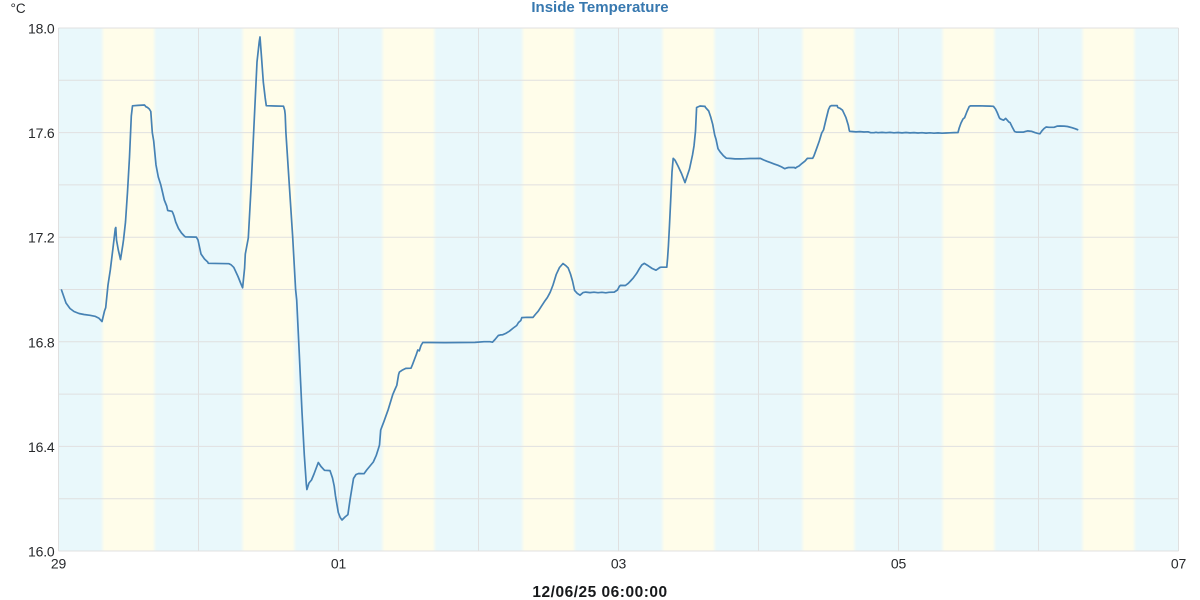 The height and width of the screenshot is (600, 1200). Describe the element at coordinates (41, 447) in the screenshot. I see `svg-text: 16.4` at that location.